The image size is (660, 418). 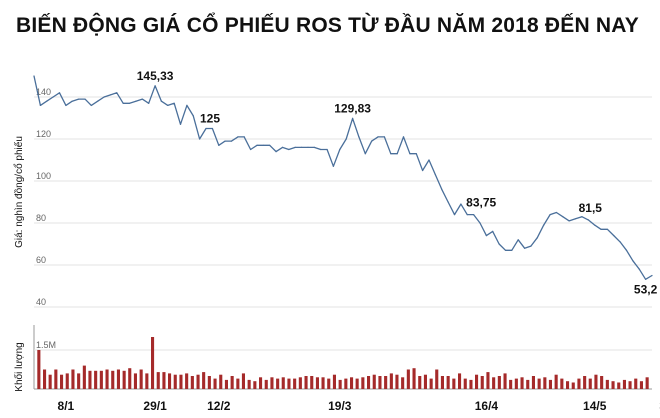 I want to click on price-y-tick-label: 60, so click(x=41, y=260).